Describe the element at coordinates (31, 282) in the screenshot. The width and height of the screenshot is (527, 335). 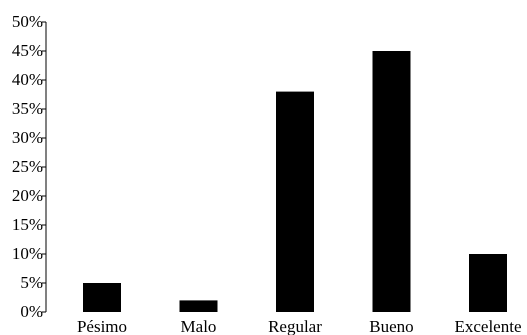
I see `y-tick-label: 5%` at that location.